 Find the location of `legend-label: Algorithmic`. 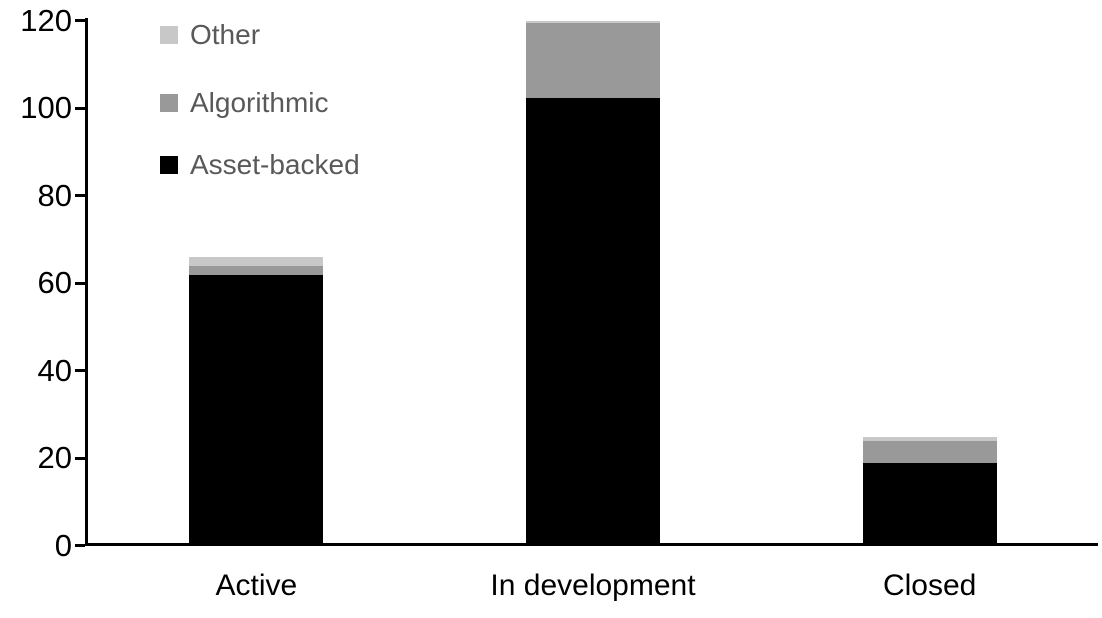

legend-label: Algorithmic is located at coordinates (259, 102).